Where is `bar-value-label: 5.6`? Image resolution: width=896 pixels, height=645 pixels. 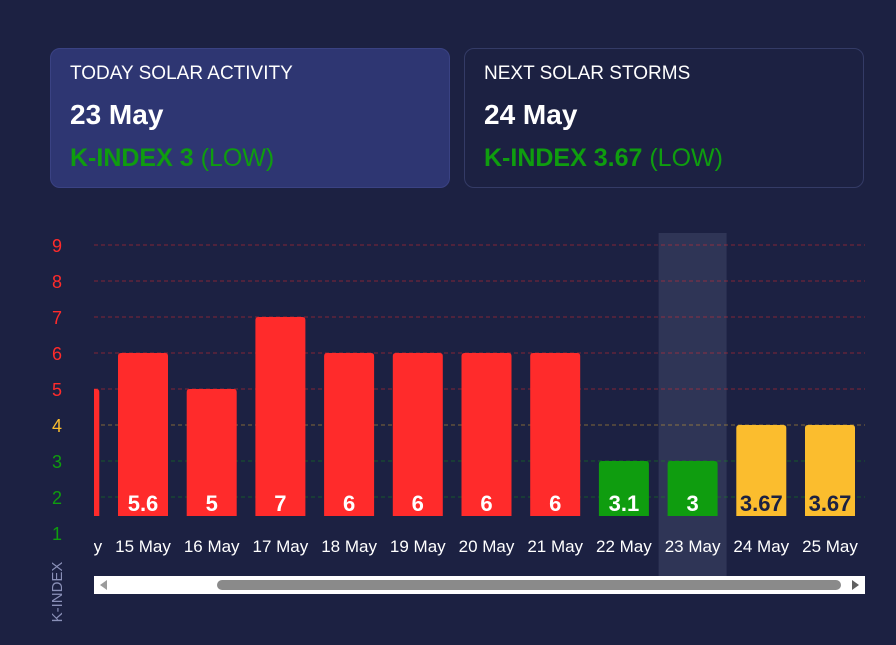
bar-value-label: 5.6 is located at coordinates (143, 503).